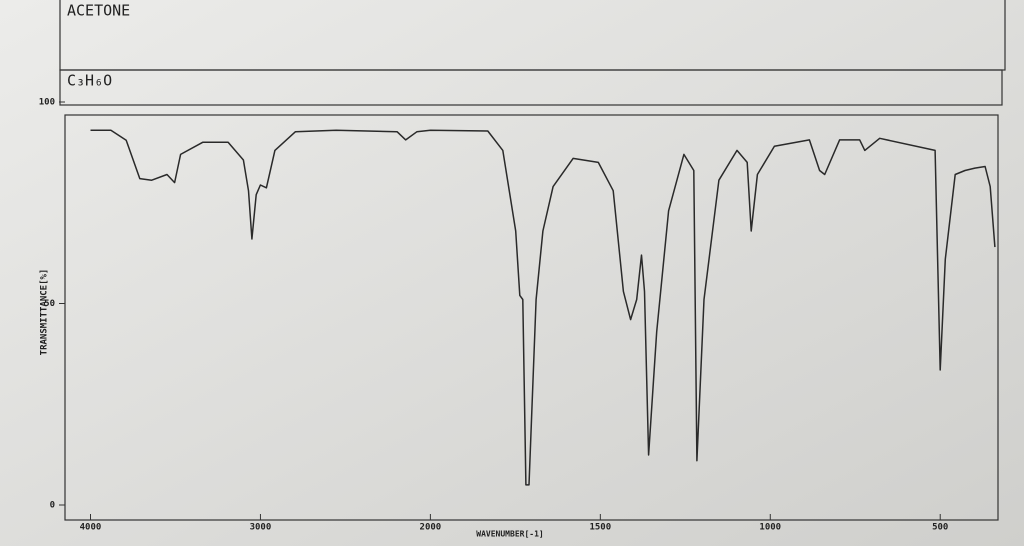 The image size is (1024, 546). I want to click on x-tick-label: 2000, so click(431, 528).